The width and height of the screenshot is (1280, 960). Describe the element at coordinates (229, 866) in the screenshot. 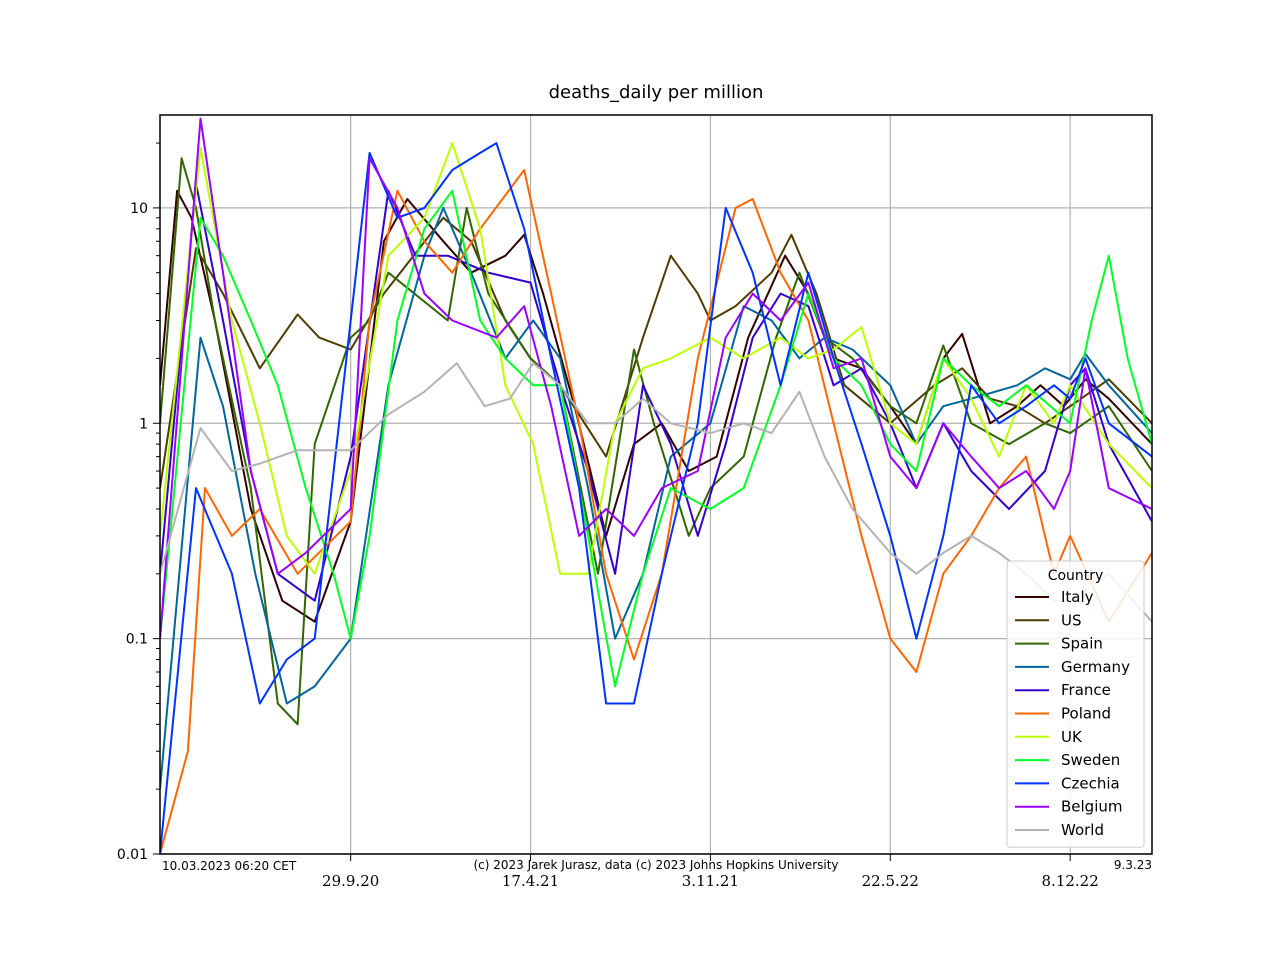

I see `timestamp-label: 10.03.2023 06:20 CET` at that location.